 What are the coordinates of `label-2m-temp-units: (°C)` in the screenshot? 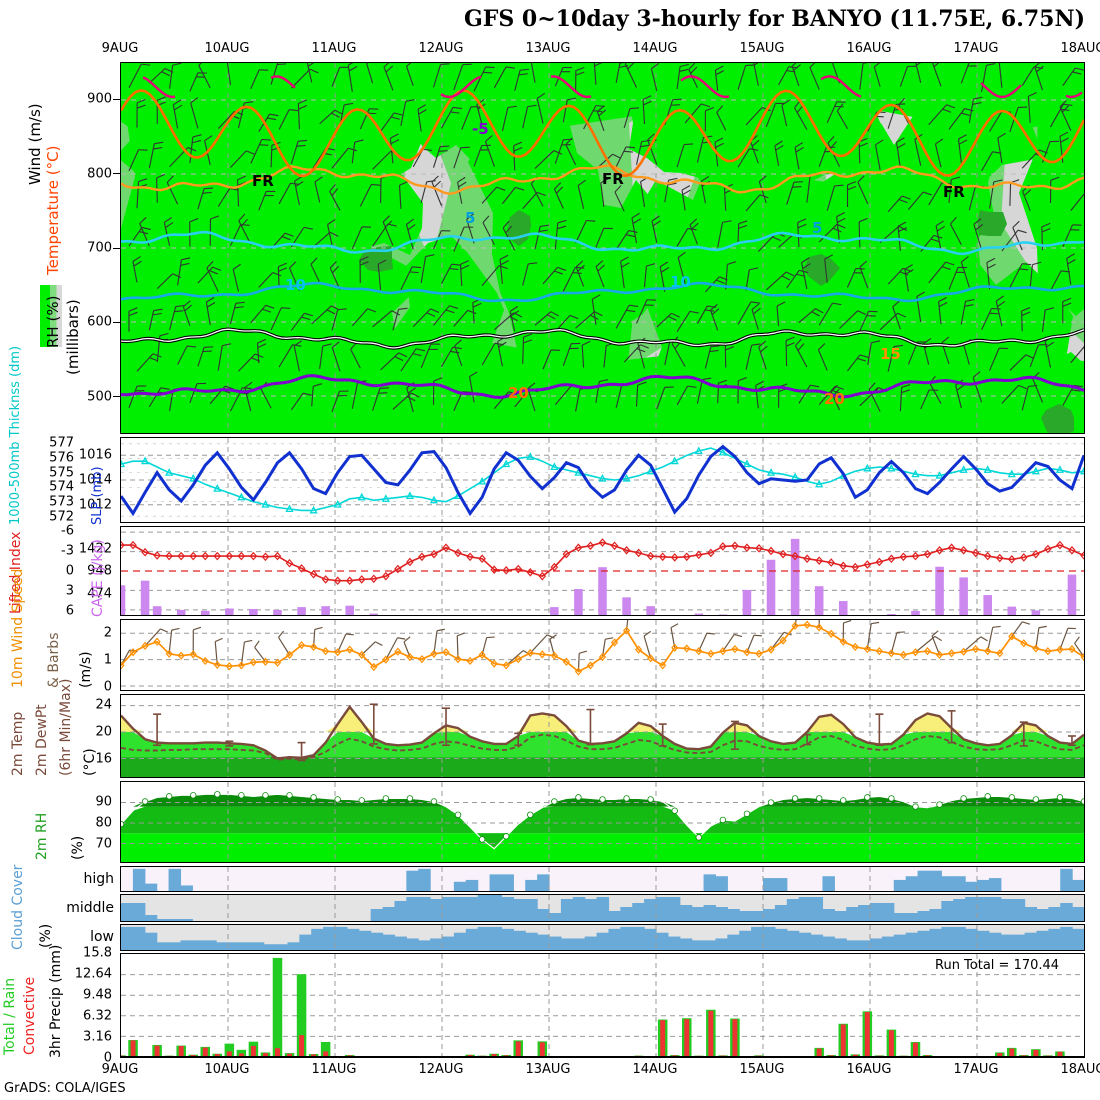 It's located at (90, 762).